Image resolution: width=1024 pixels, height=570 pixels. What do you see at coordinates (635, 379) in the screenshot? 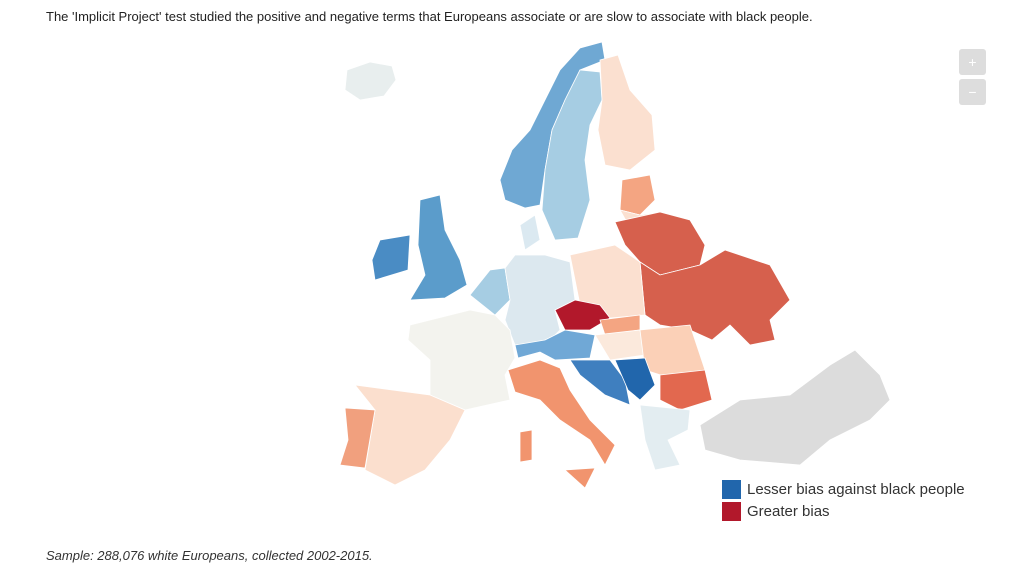
I see `serbia` at bounding box center [635, 379].